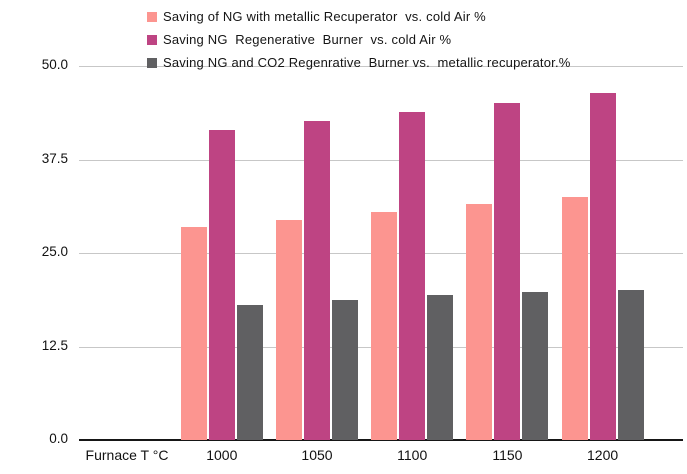  Describe the element at coordinates (58, 438) in the screenshot. I see `y-tick-label-0.0: 0.0` at that location.